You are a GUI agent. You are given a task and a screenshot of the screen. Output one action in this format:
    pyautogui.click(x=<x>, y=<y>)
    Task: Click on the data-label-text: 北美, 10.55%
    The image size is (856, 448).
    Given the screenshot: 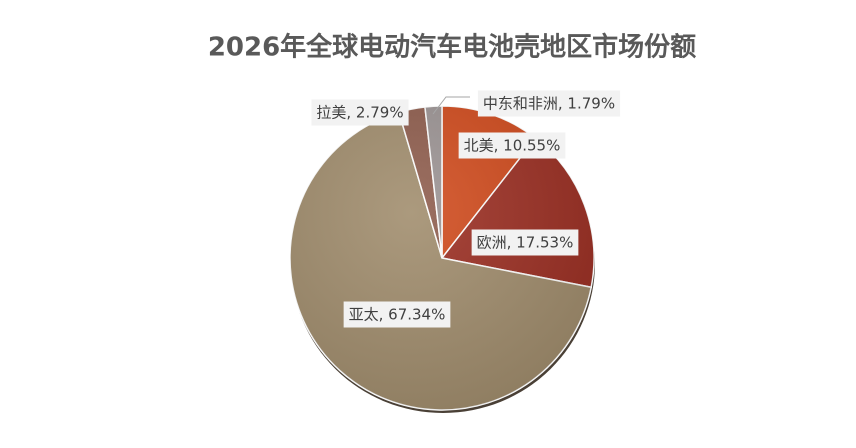 What is the action you would take?
    pyautogui.click(x=512, y=146)
    